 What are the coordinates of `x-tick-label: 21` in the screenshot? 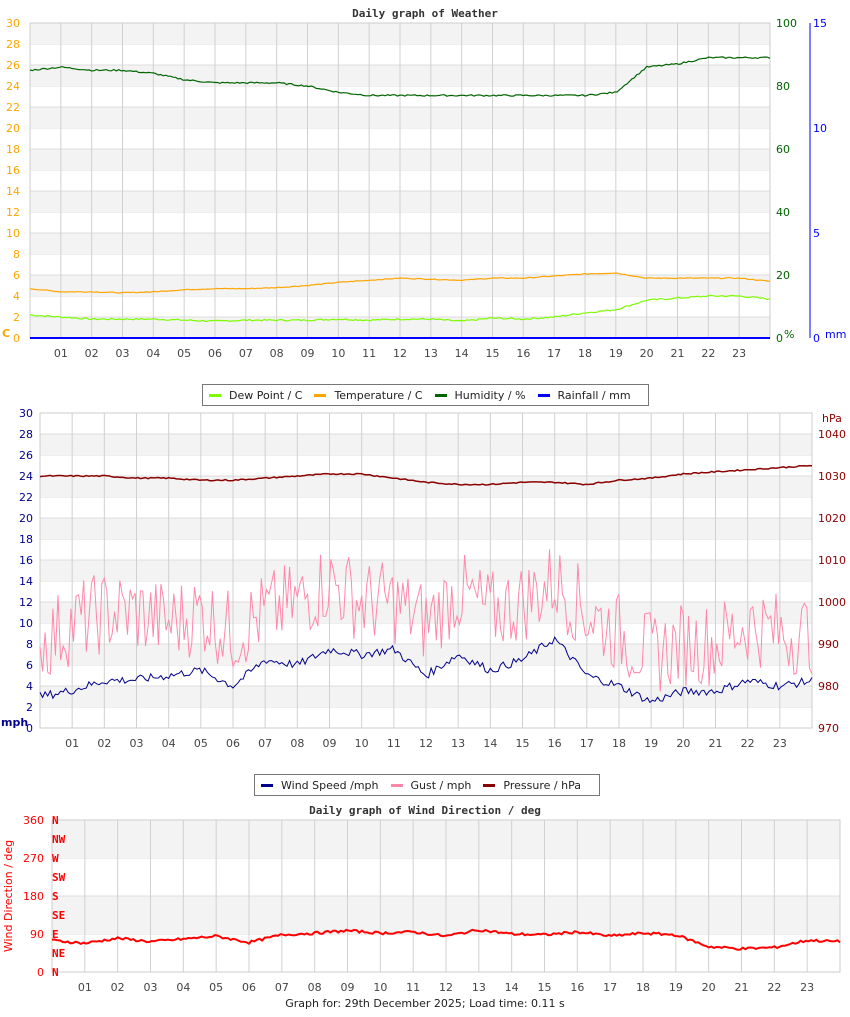 It's located at (678, 353).